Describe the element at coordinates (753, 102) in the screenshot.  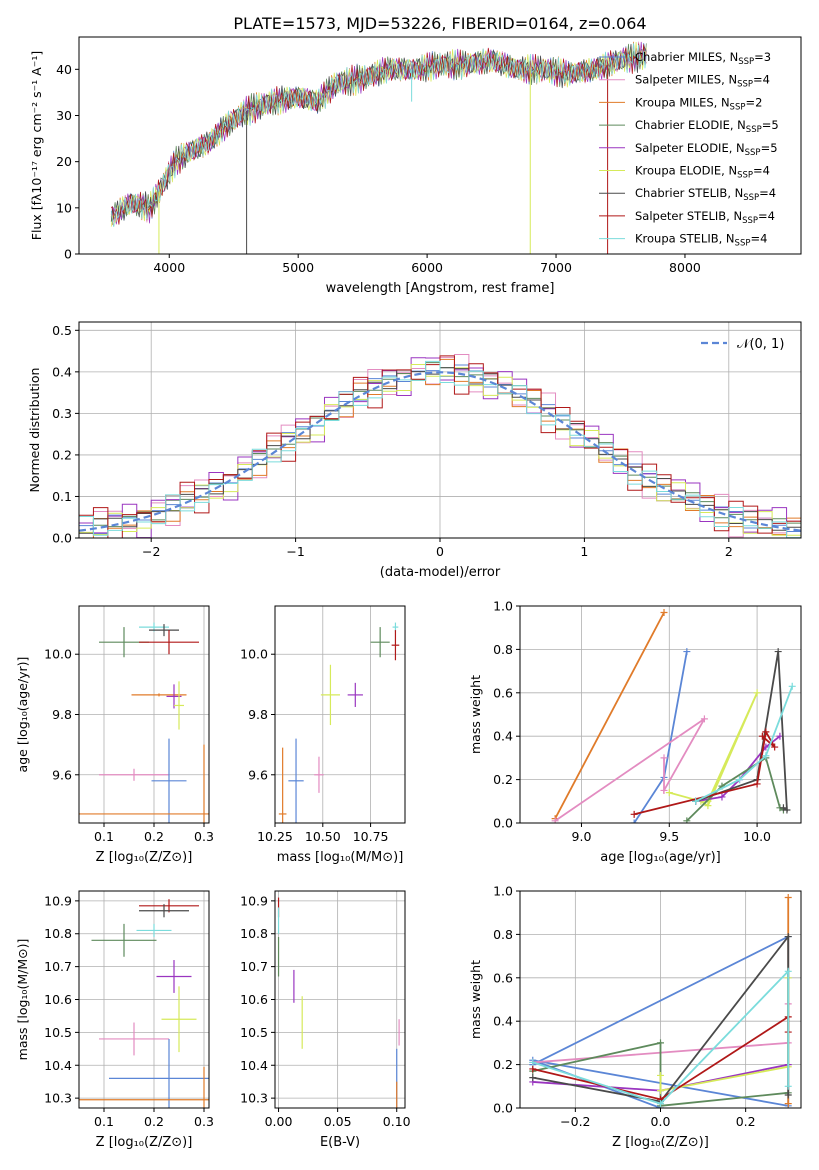
I see `legend-label-tail: =2` at that location.